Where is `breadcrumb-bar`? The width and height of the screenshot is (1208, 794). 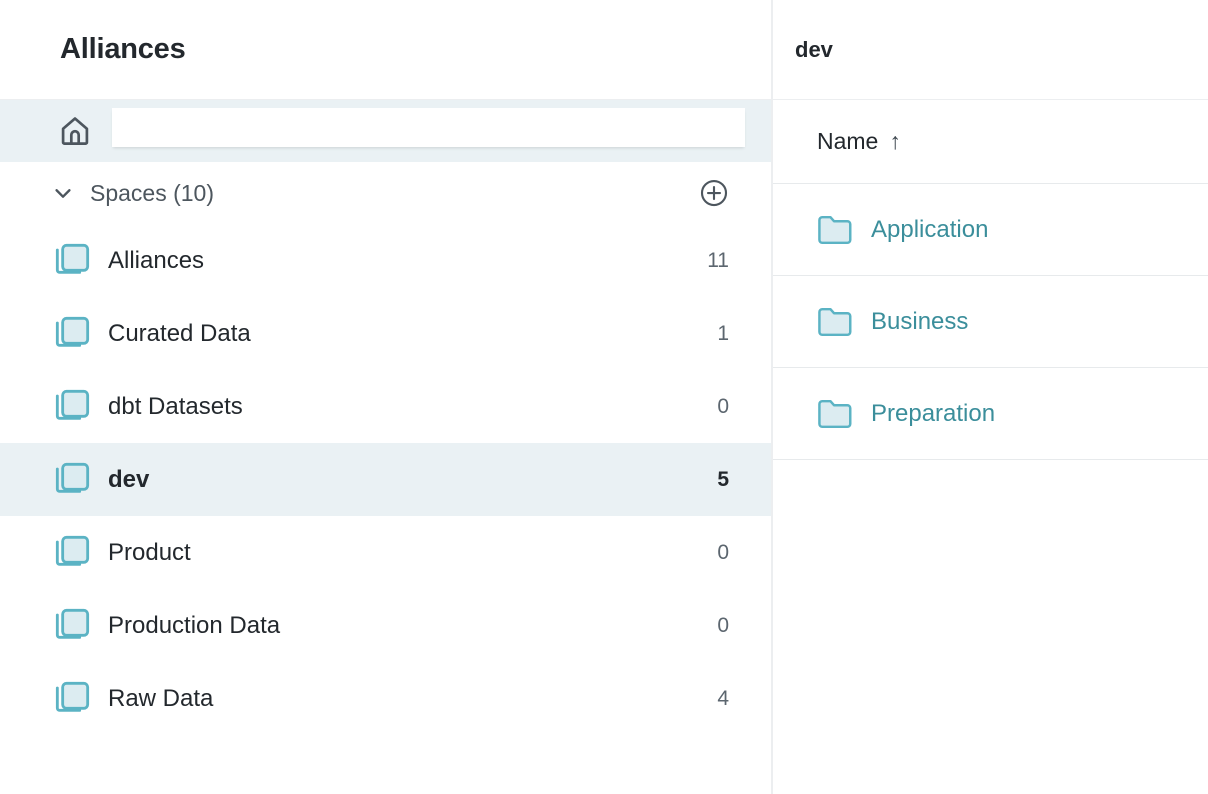
breadcrumb-bar is located at coordinates (385, 131).